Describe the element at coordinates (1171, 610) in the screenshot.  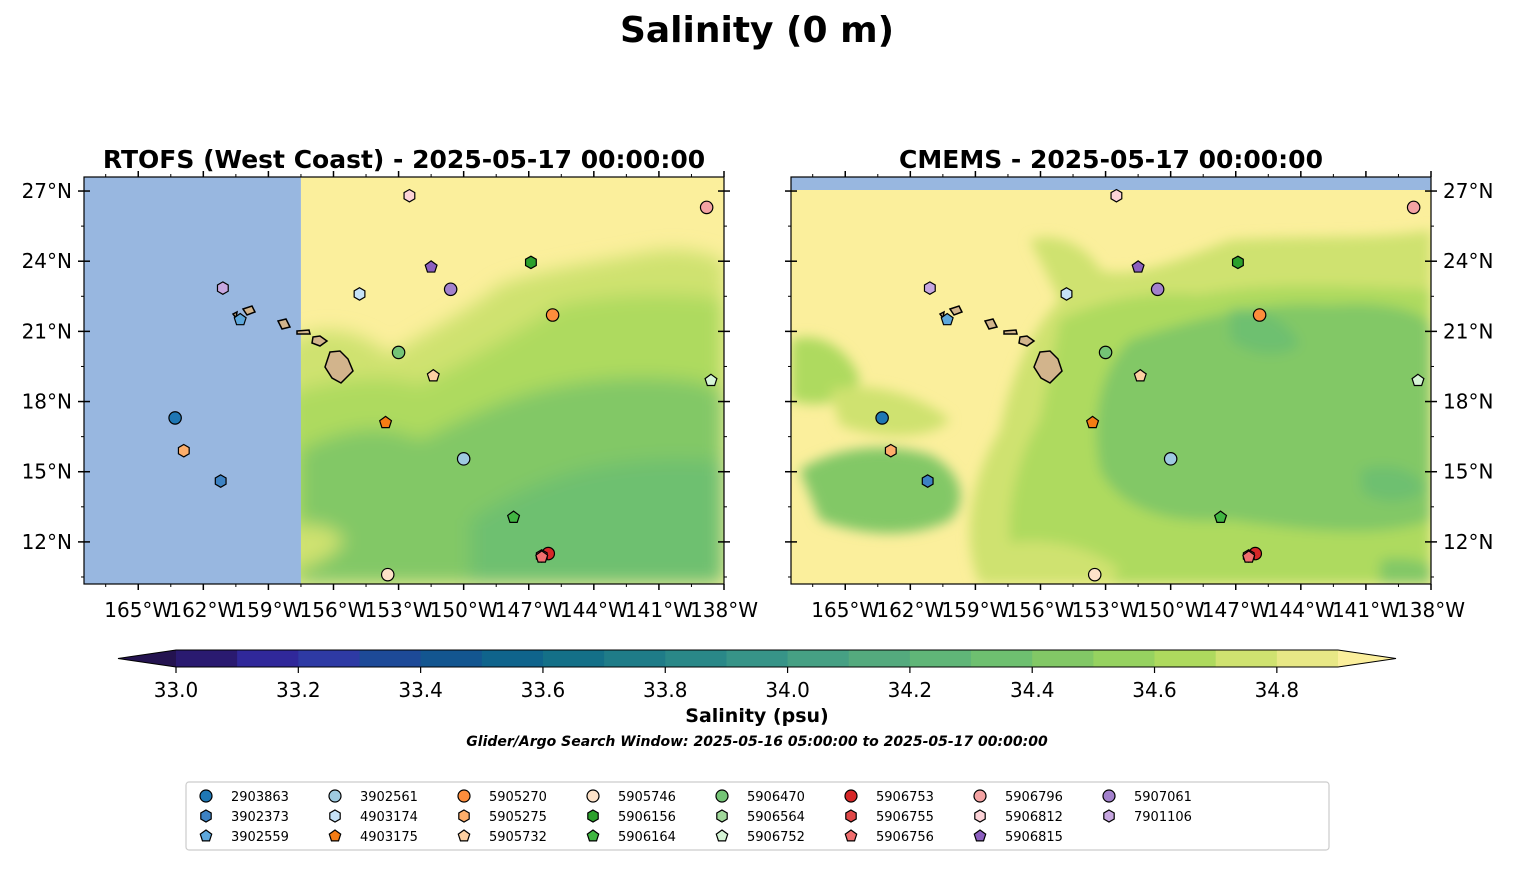
I see `cmems-xtick-label: 150°W` at that location.